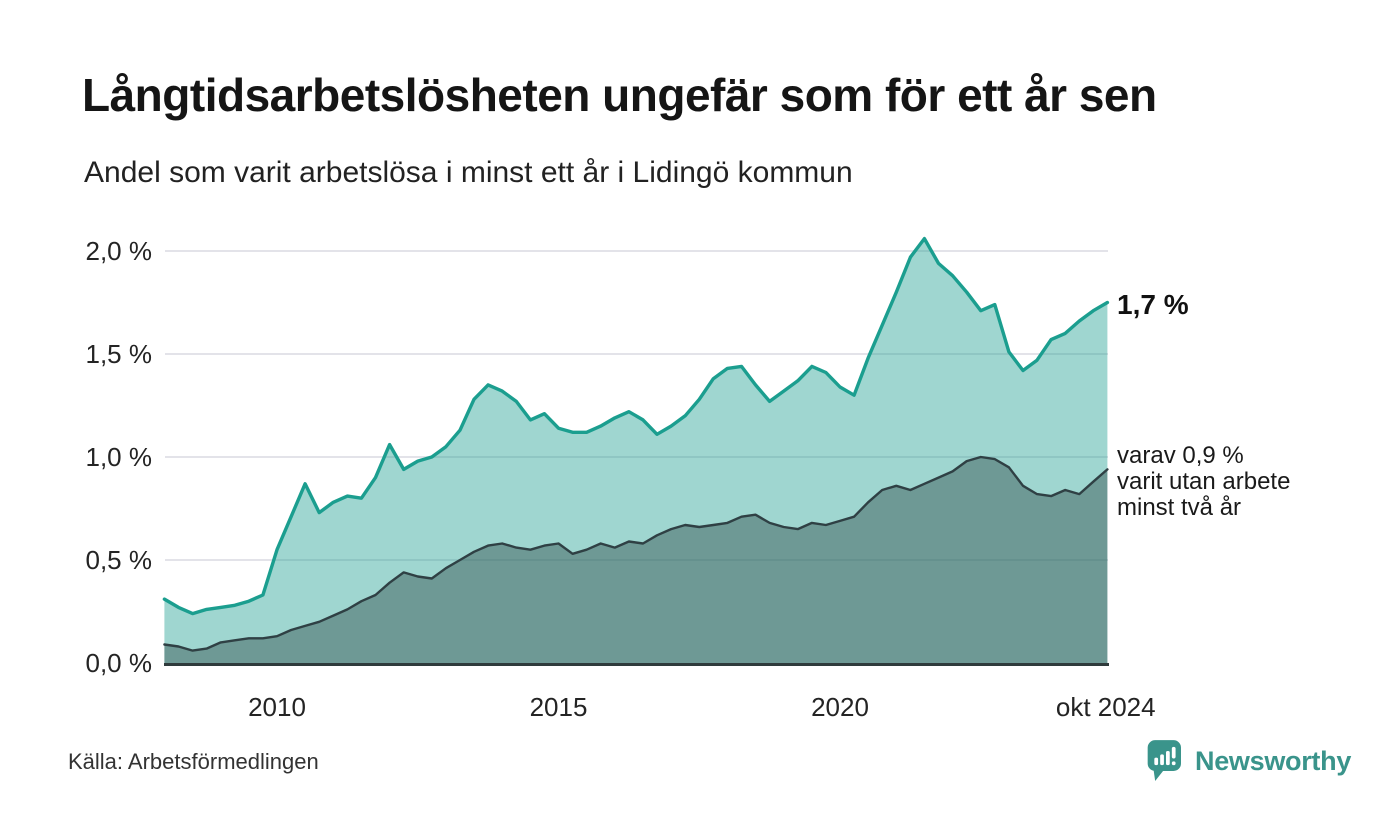 The width and height of the screenshot is (1400, 840). Describe the element at coordinates (840, 707) in the screenshot. I see `x-tick-label: 2020` at that location.